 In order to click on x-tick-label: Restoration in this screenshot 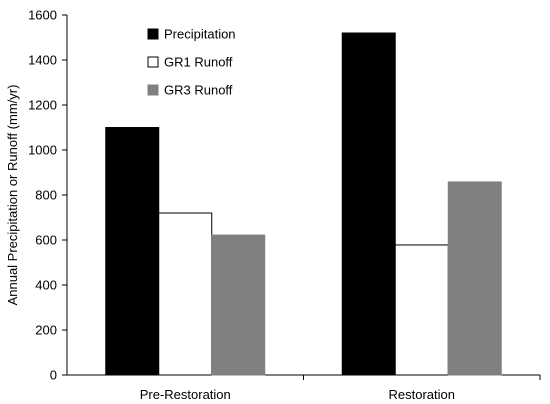, I will do `click(422, 394)`.